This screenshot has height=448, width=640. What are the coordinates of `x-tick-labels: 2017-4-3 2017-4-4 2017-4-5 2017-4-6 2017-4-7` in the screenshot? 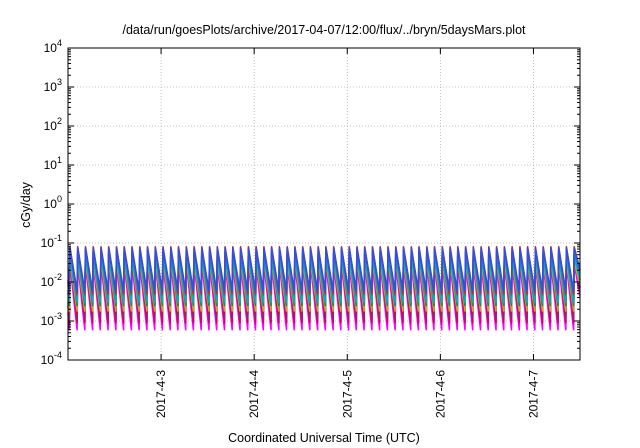 It's located at (347, 394).